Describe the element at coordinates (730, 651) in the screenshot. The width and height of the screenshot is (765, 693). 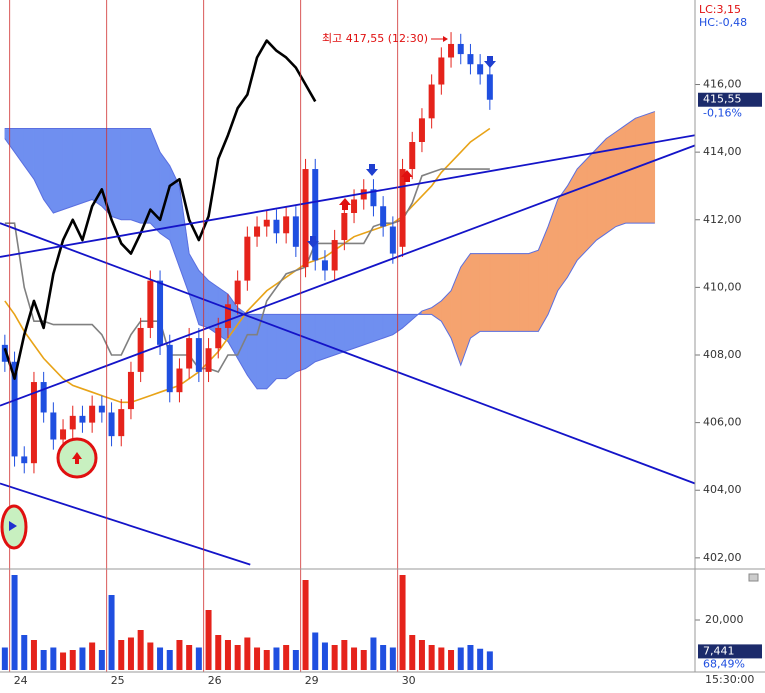
I see `volume-last-box` at that location.